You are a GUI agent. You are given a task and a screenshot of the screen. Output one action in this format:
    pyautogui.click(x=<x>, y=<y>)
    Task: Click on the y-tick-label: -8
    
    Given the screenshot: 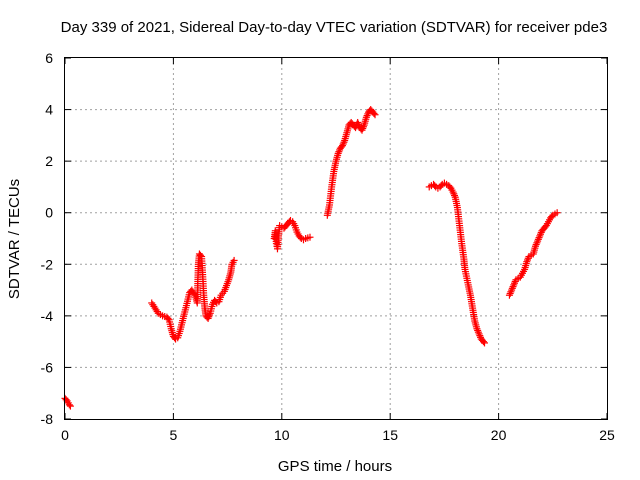 What is the action you would take?
    pyautogui.click(x=47, y=419)
    